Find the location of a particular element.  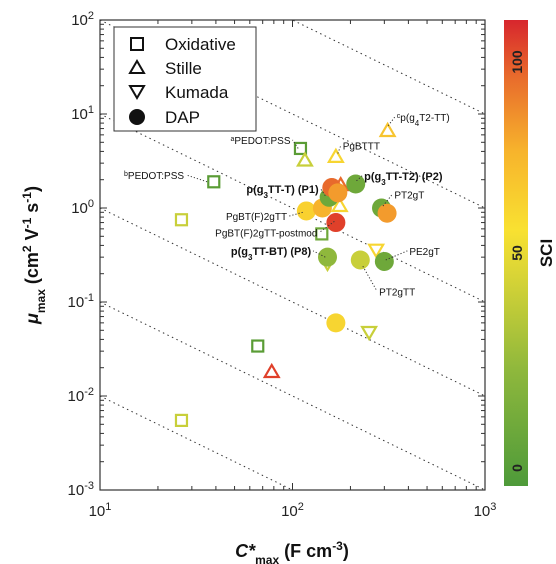

ann-pt2gtt: PT2gTT is located at coordinates (397, 292).